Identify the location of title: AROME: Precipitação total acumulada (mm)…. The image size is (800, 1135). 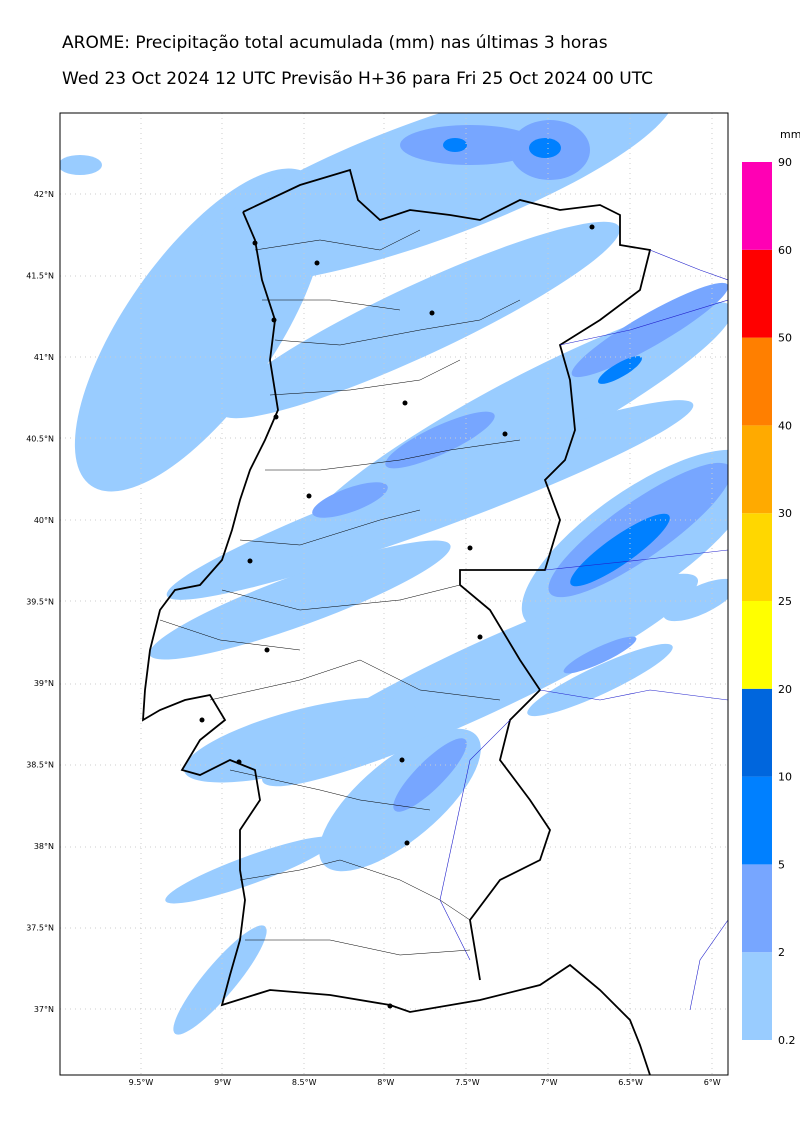
(335, 43).